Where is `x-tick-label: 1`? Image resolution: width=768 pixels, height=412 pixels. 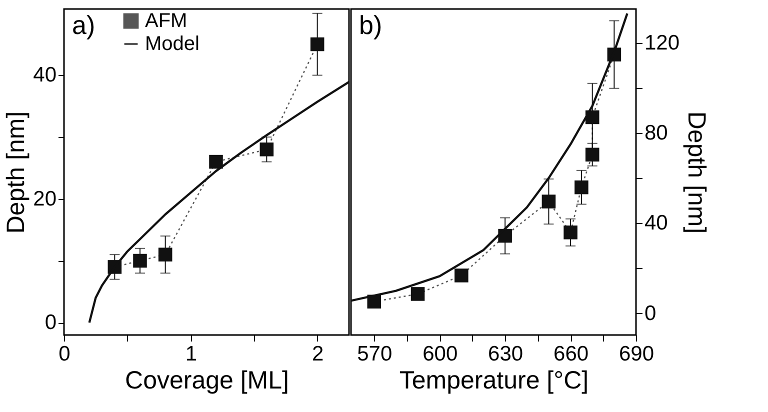
x-tick-label: 1 is located at coordinates (191, 354).